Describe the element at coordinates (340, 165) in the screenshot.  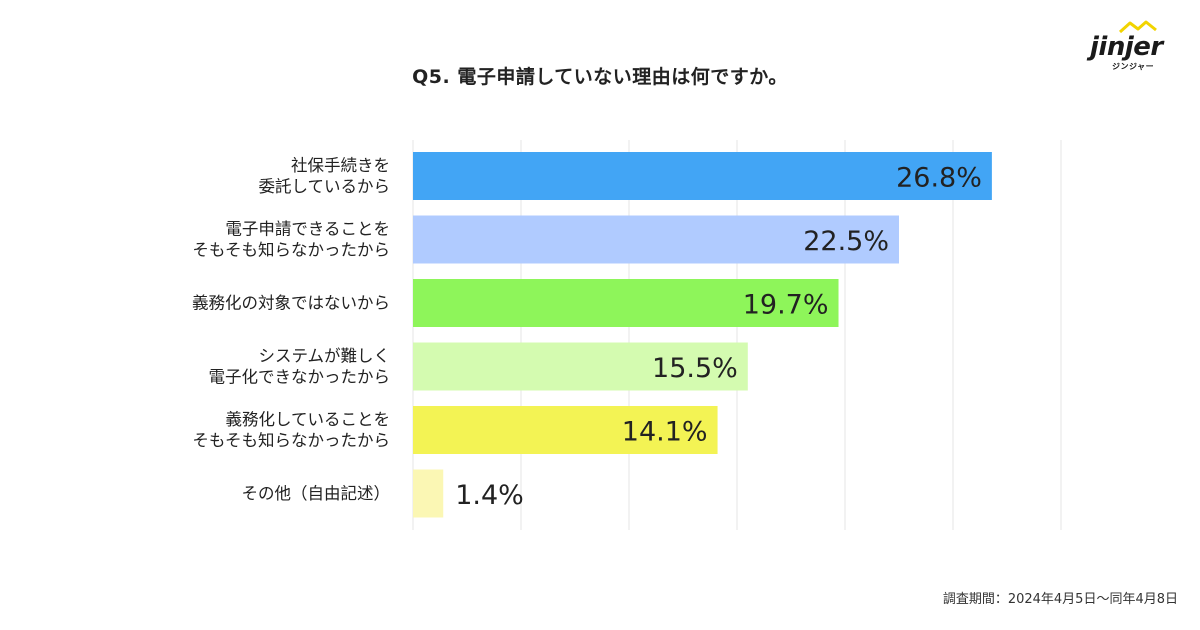
I see `category-label: 社保手続きを` at that location.